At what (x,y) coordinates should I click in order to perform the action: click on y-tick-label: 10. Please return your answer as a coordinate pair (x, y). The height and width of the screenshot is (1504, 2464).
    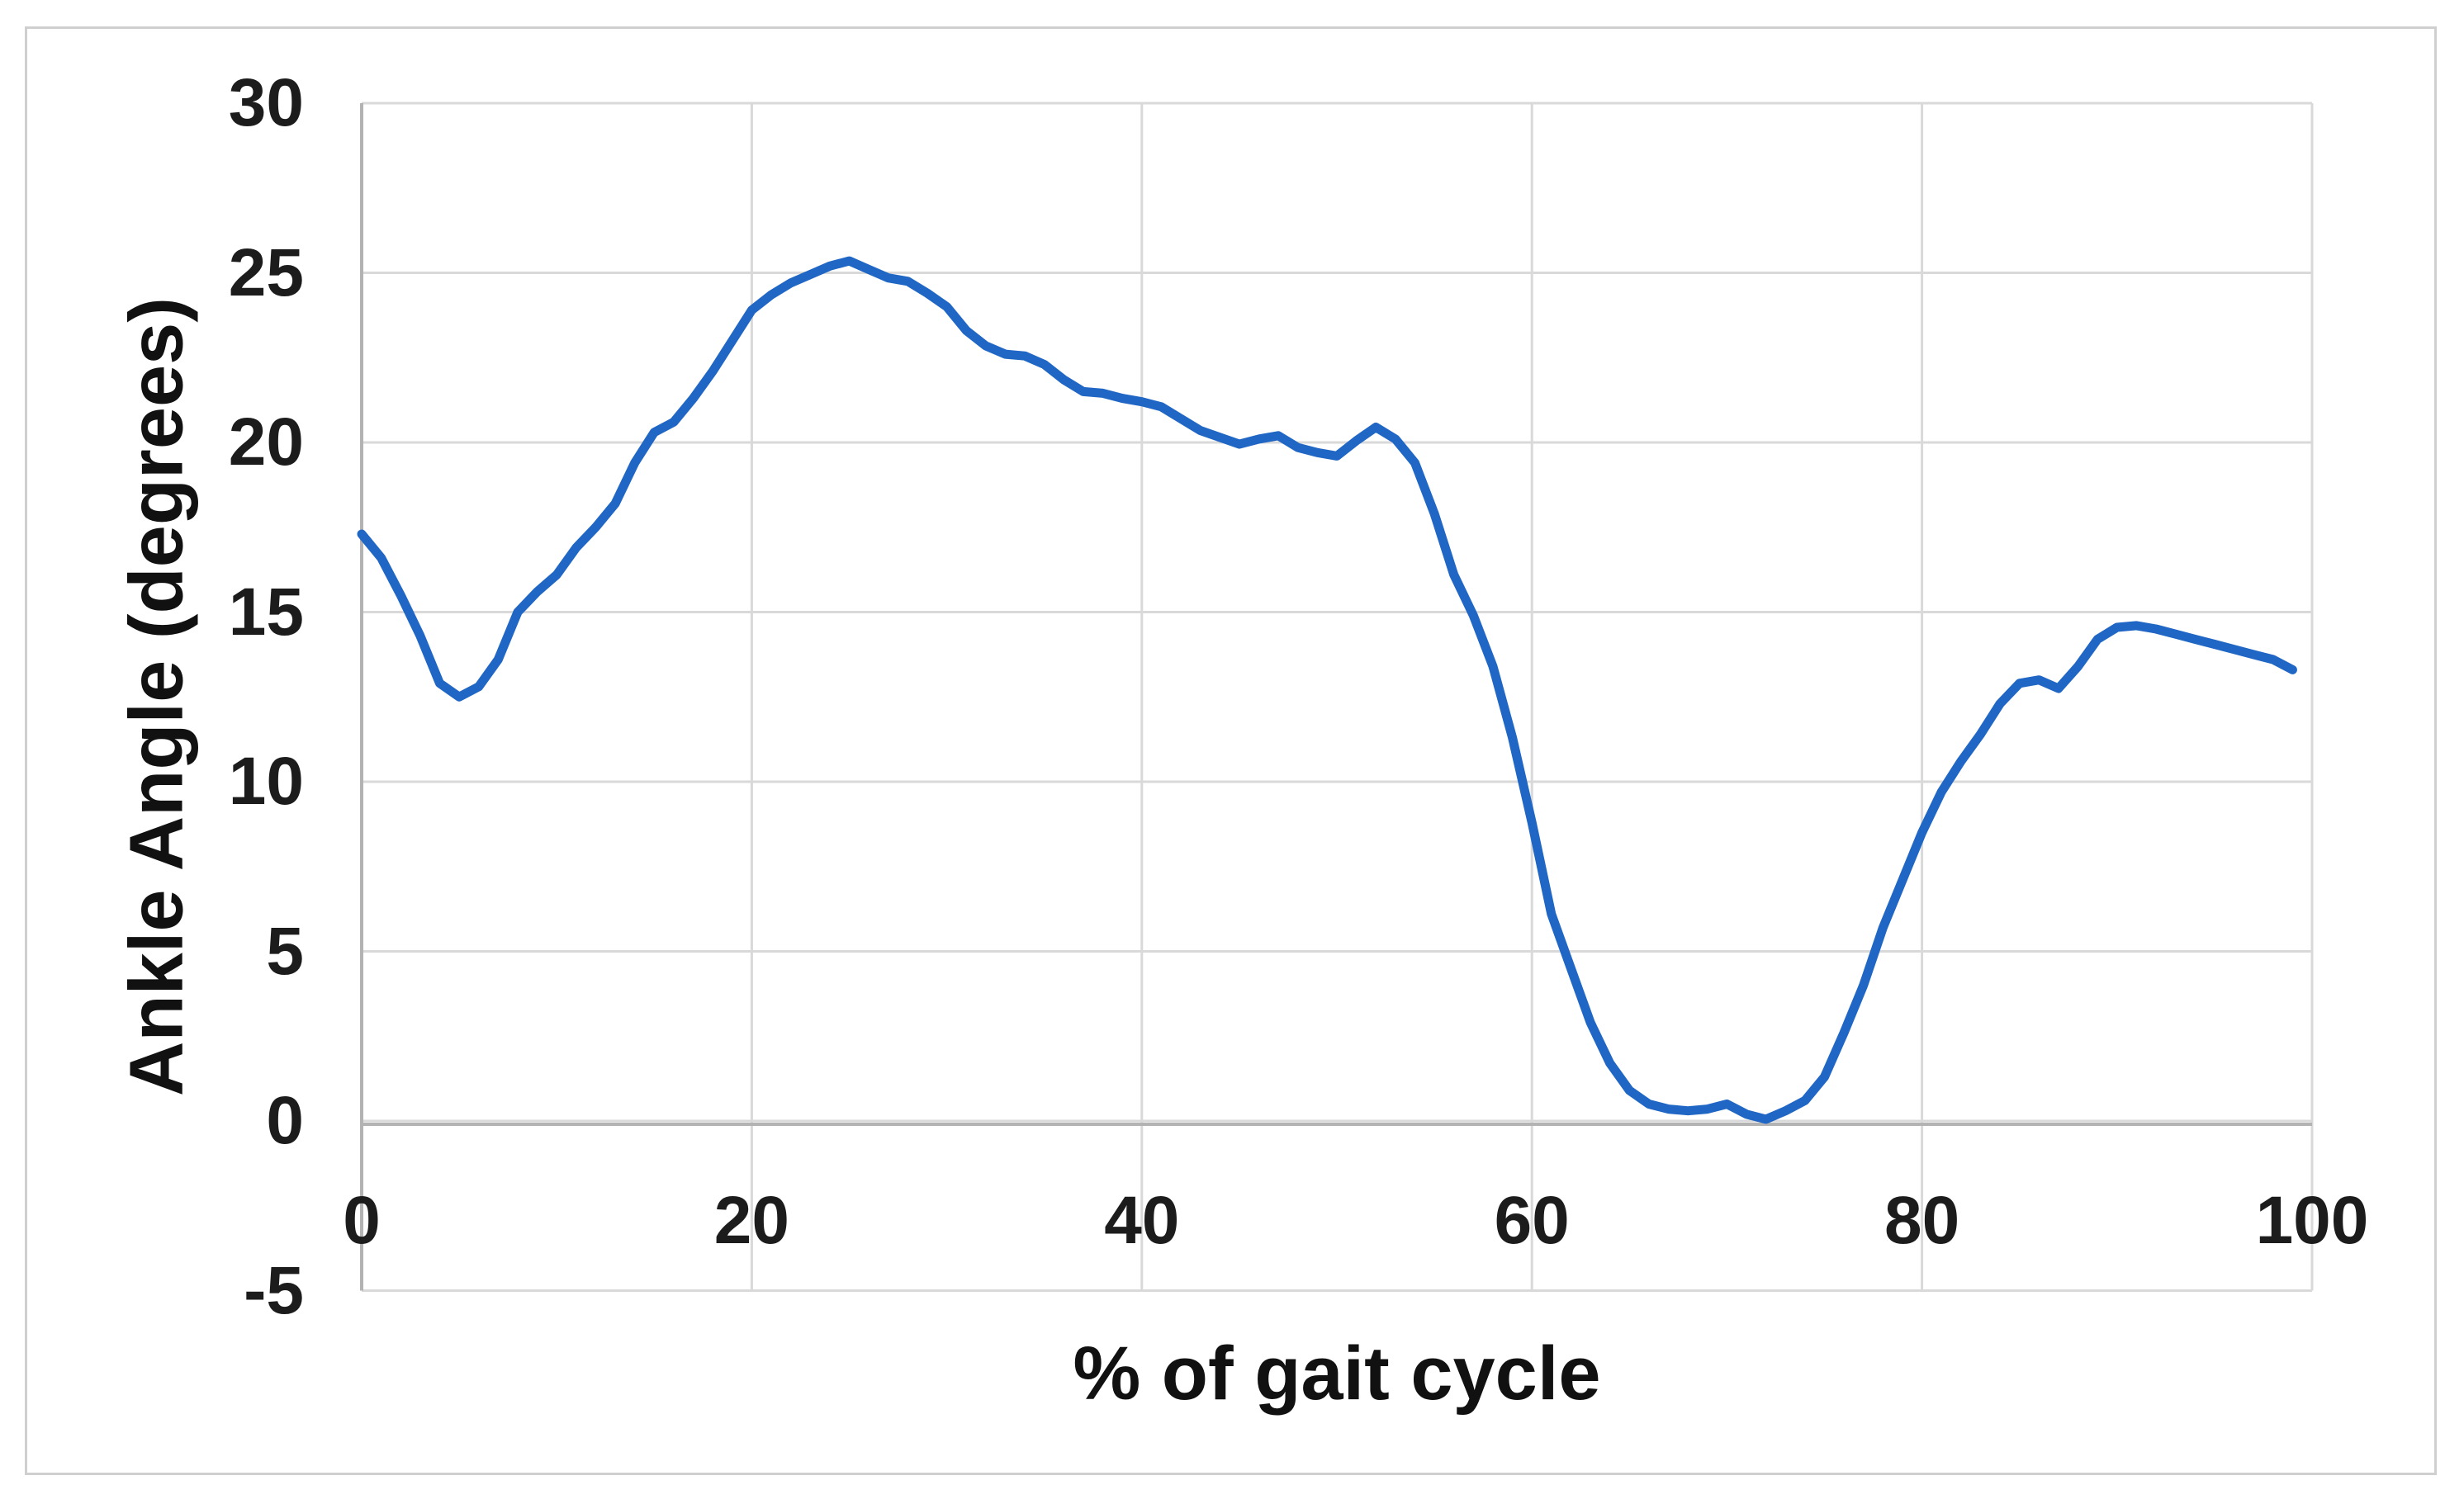
    Looking at the image, I should click on (266, 782).